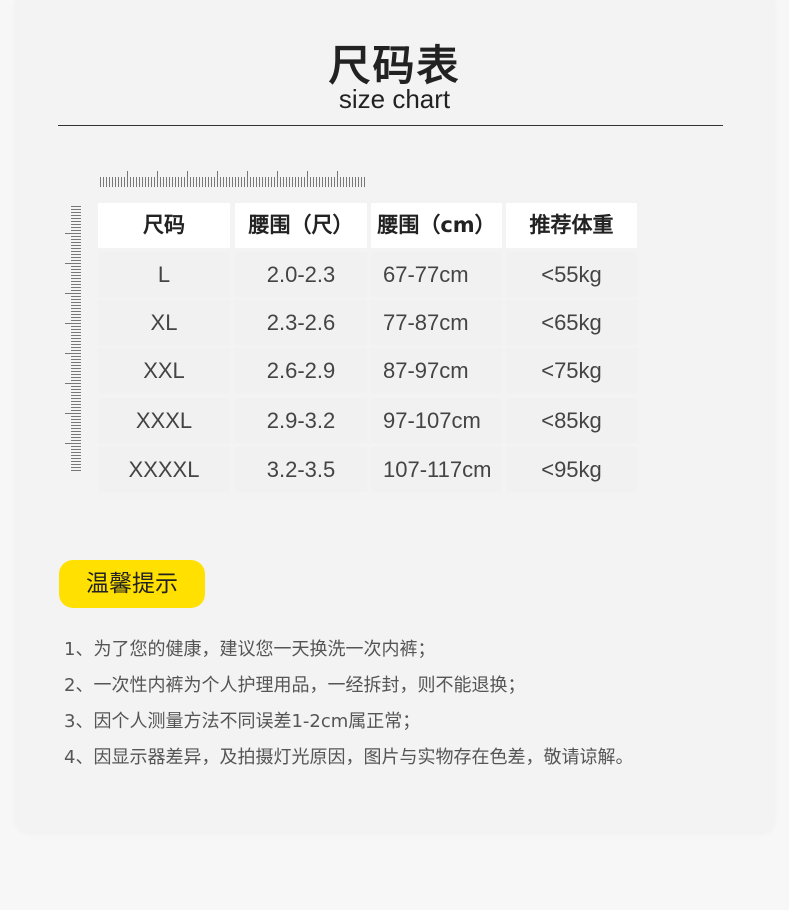 This screenshot has height=910, width=789. What do you see at coordinates (394, 65) in the screenshot?
I see `page-title: 尺码表` at bounding box center [394, 65].